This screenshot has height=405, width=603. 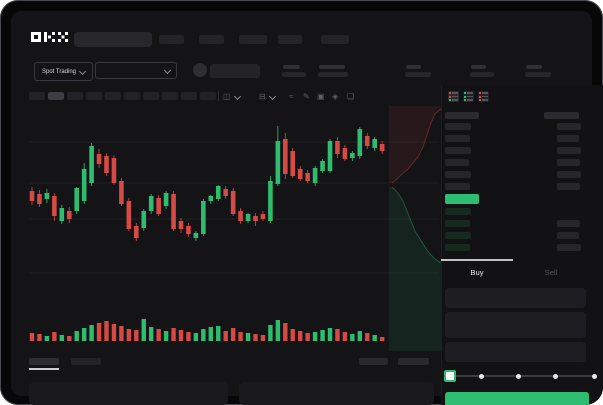 What do you see at coordinates (517, 398) in the screenshot?
I see `buy-submit-button` at bounding box center [517, 398].